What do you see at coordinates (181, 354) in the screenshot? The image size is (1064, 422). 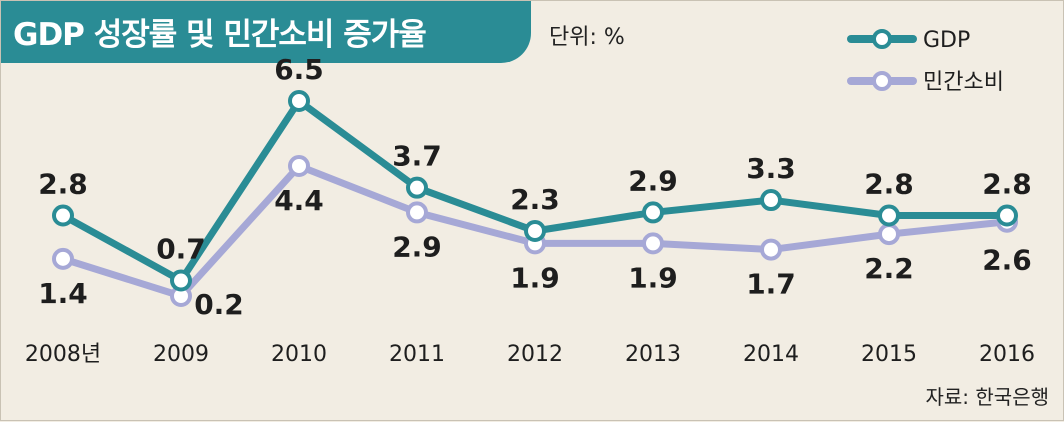 I see `x-tick-label: 2009` at bounding box center [181, 354].